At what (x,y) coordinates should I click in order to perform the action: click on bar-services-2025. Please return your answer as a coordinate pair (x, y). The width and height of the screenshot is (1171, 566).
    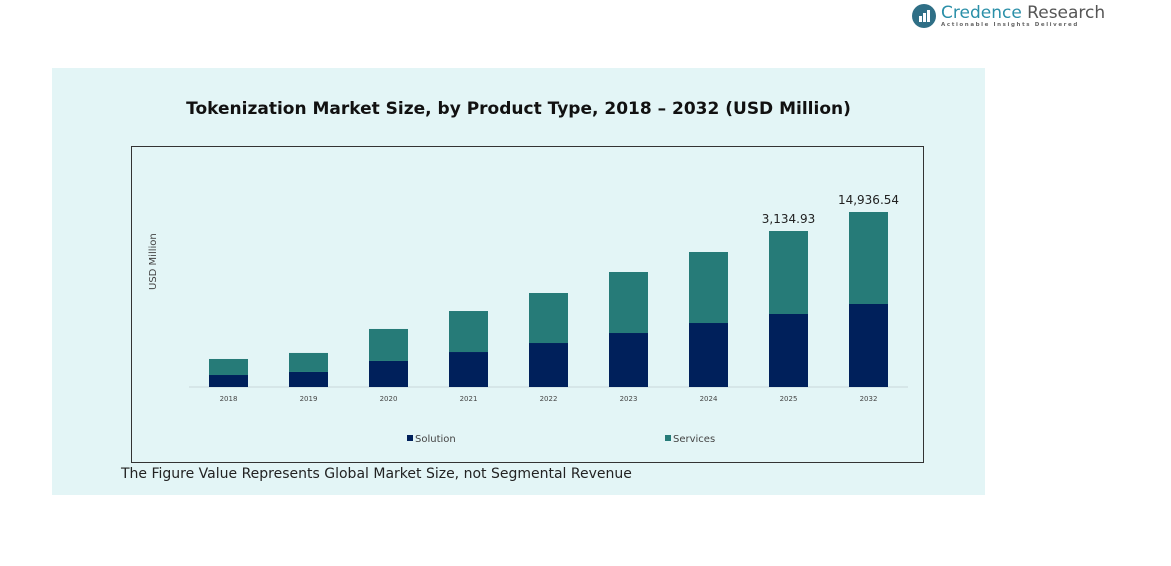
    Looking at the image, I should click on (788, 273).